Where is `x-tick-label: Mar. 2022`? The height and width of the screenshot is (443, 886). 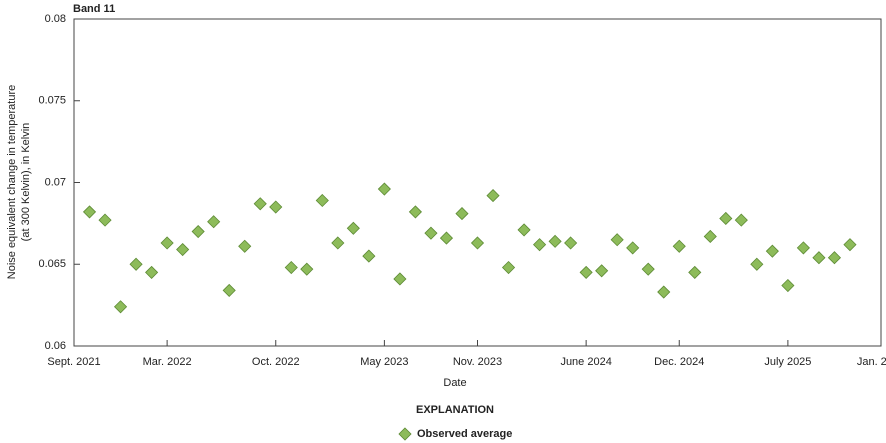 x-tick-label: Mar. 2022 is located at coordinates (167, 362).